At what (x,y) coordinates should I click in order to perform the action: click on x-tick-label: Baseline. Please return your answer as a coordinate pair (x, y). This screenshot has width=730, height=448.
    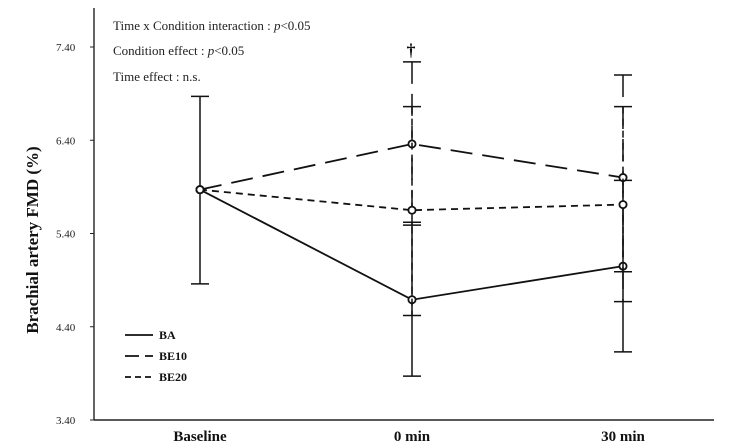
    Looking at the image, I should click on (200, 437).